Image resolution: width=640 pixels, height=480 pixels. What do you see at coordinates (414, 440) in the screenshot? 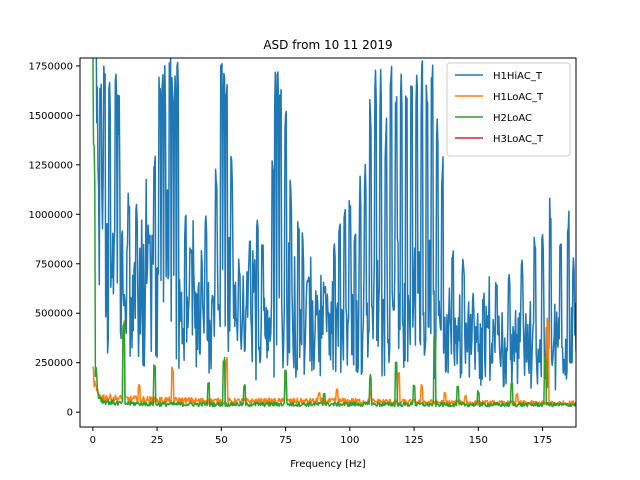
I see `x-tick-label: 125` at bounding box center [414, 440].